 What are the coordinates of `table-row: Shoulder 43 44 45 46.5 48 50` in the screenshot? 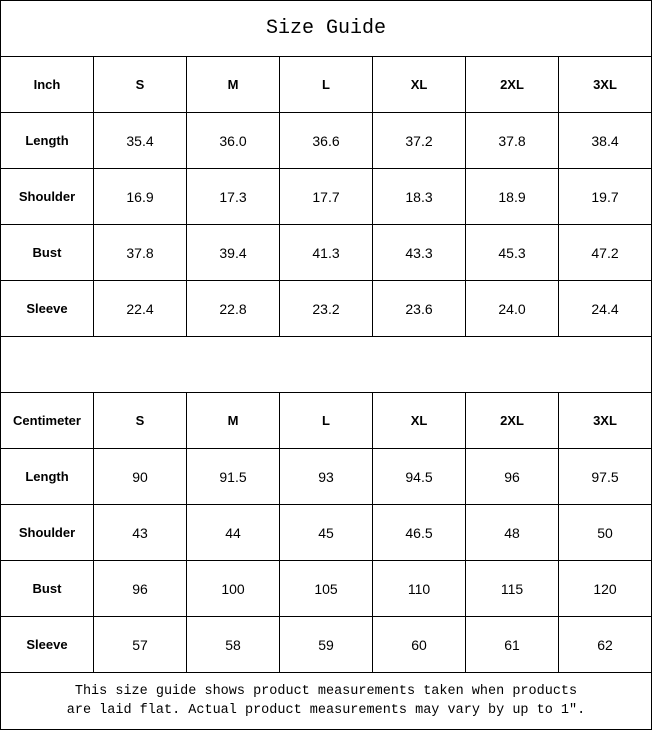 It's located at (326, 532).